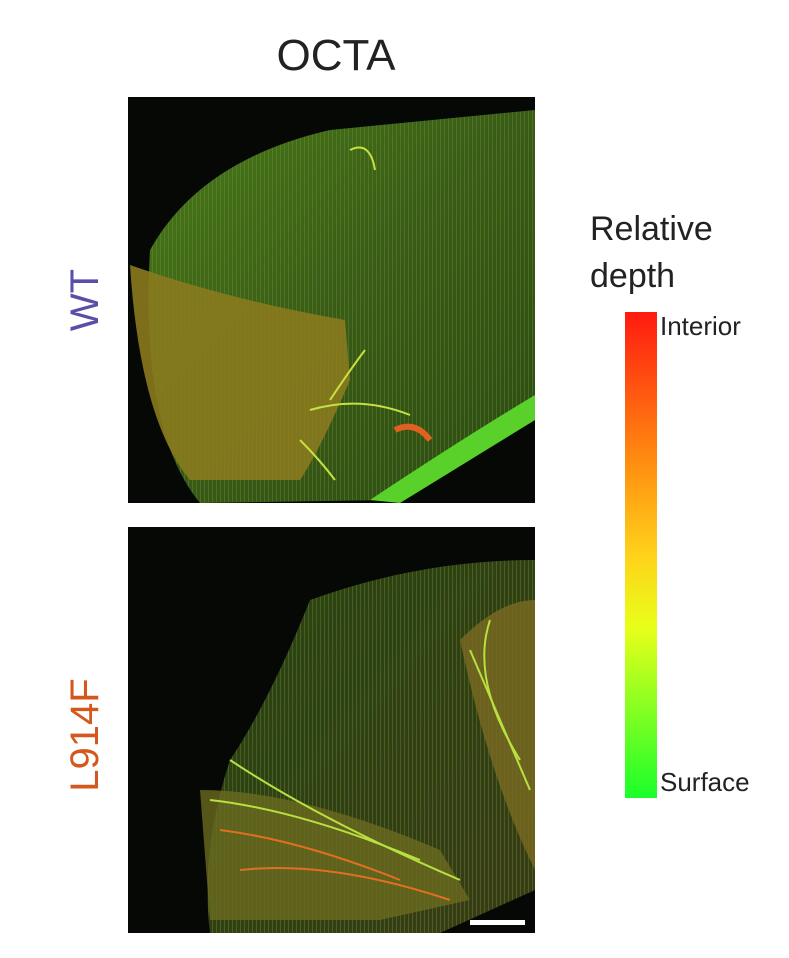  I want to click on colorbar-title: depth, so click(632, 276).